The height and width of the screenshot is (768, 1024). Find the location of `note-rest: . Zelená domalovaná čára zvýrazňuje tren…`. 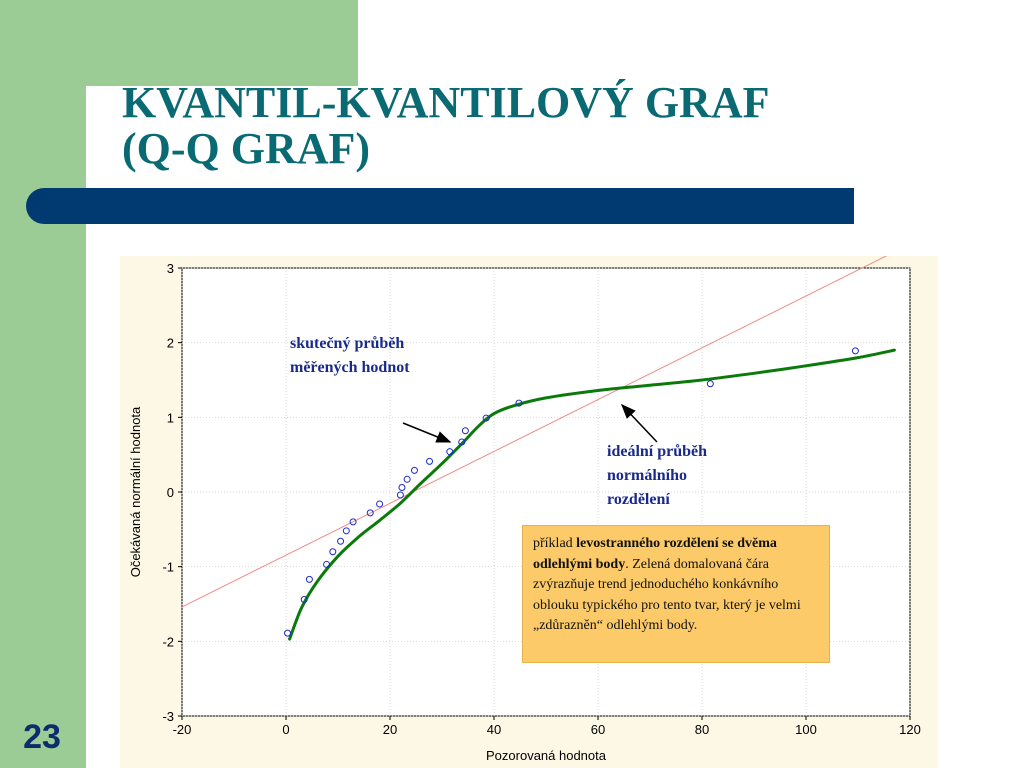

note-rest: . Zelená domalovaná čára zvýrazňuje tren… is located at coordinates (667, 595).